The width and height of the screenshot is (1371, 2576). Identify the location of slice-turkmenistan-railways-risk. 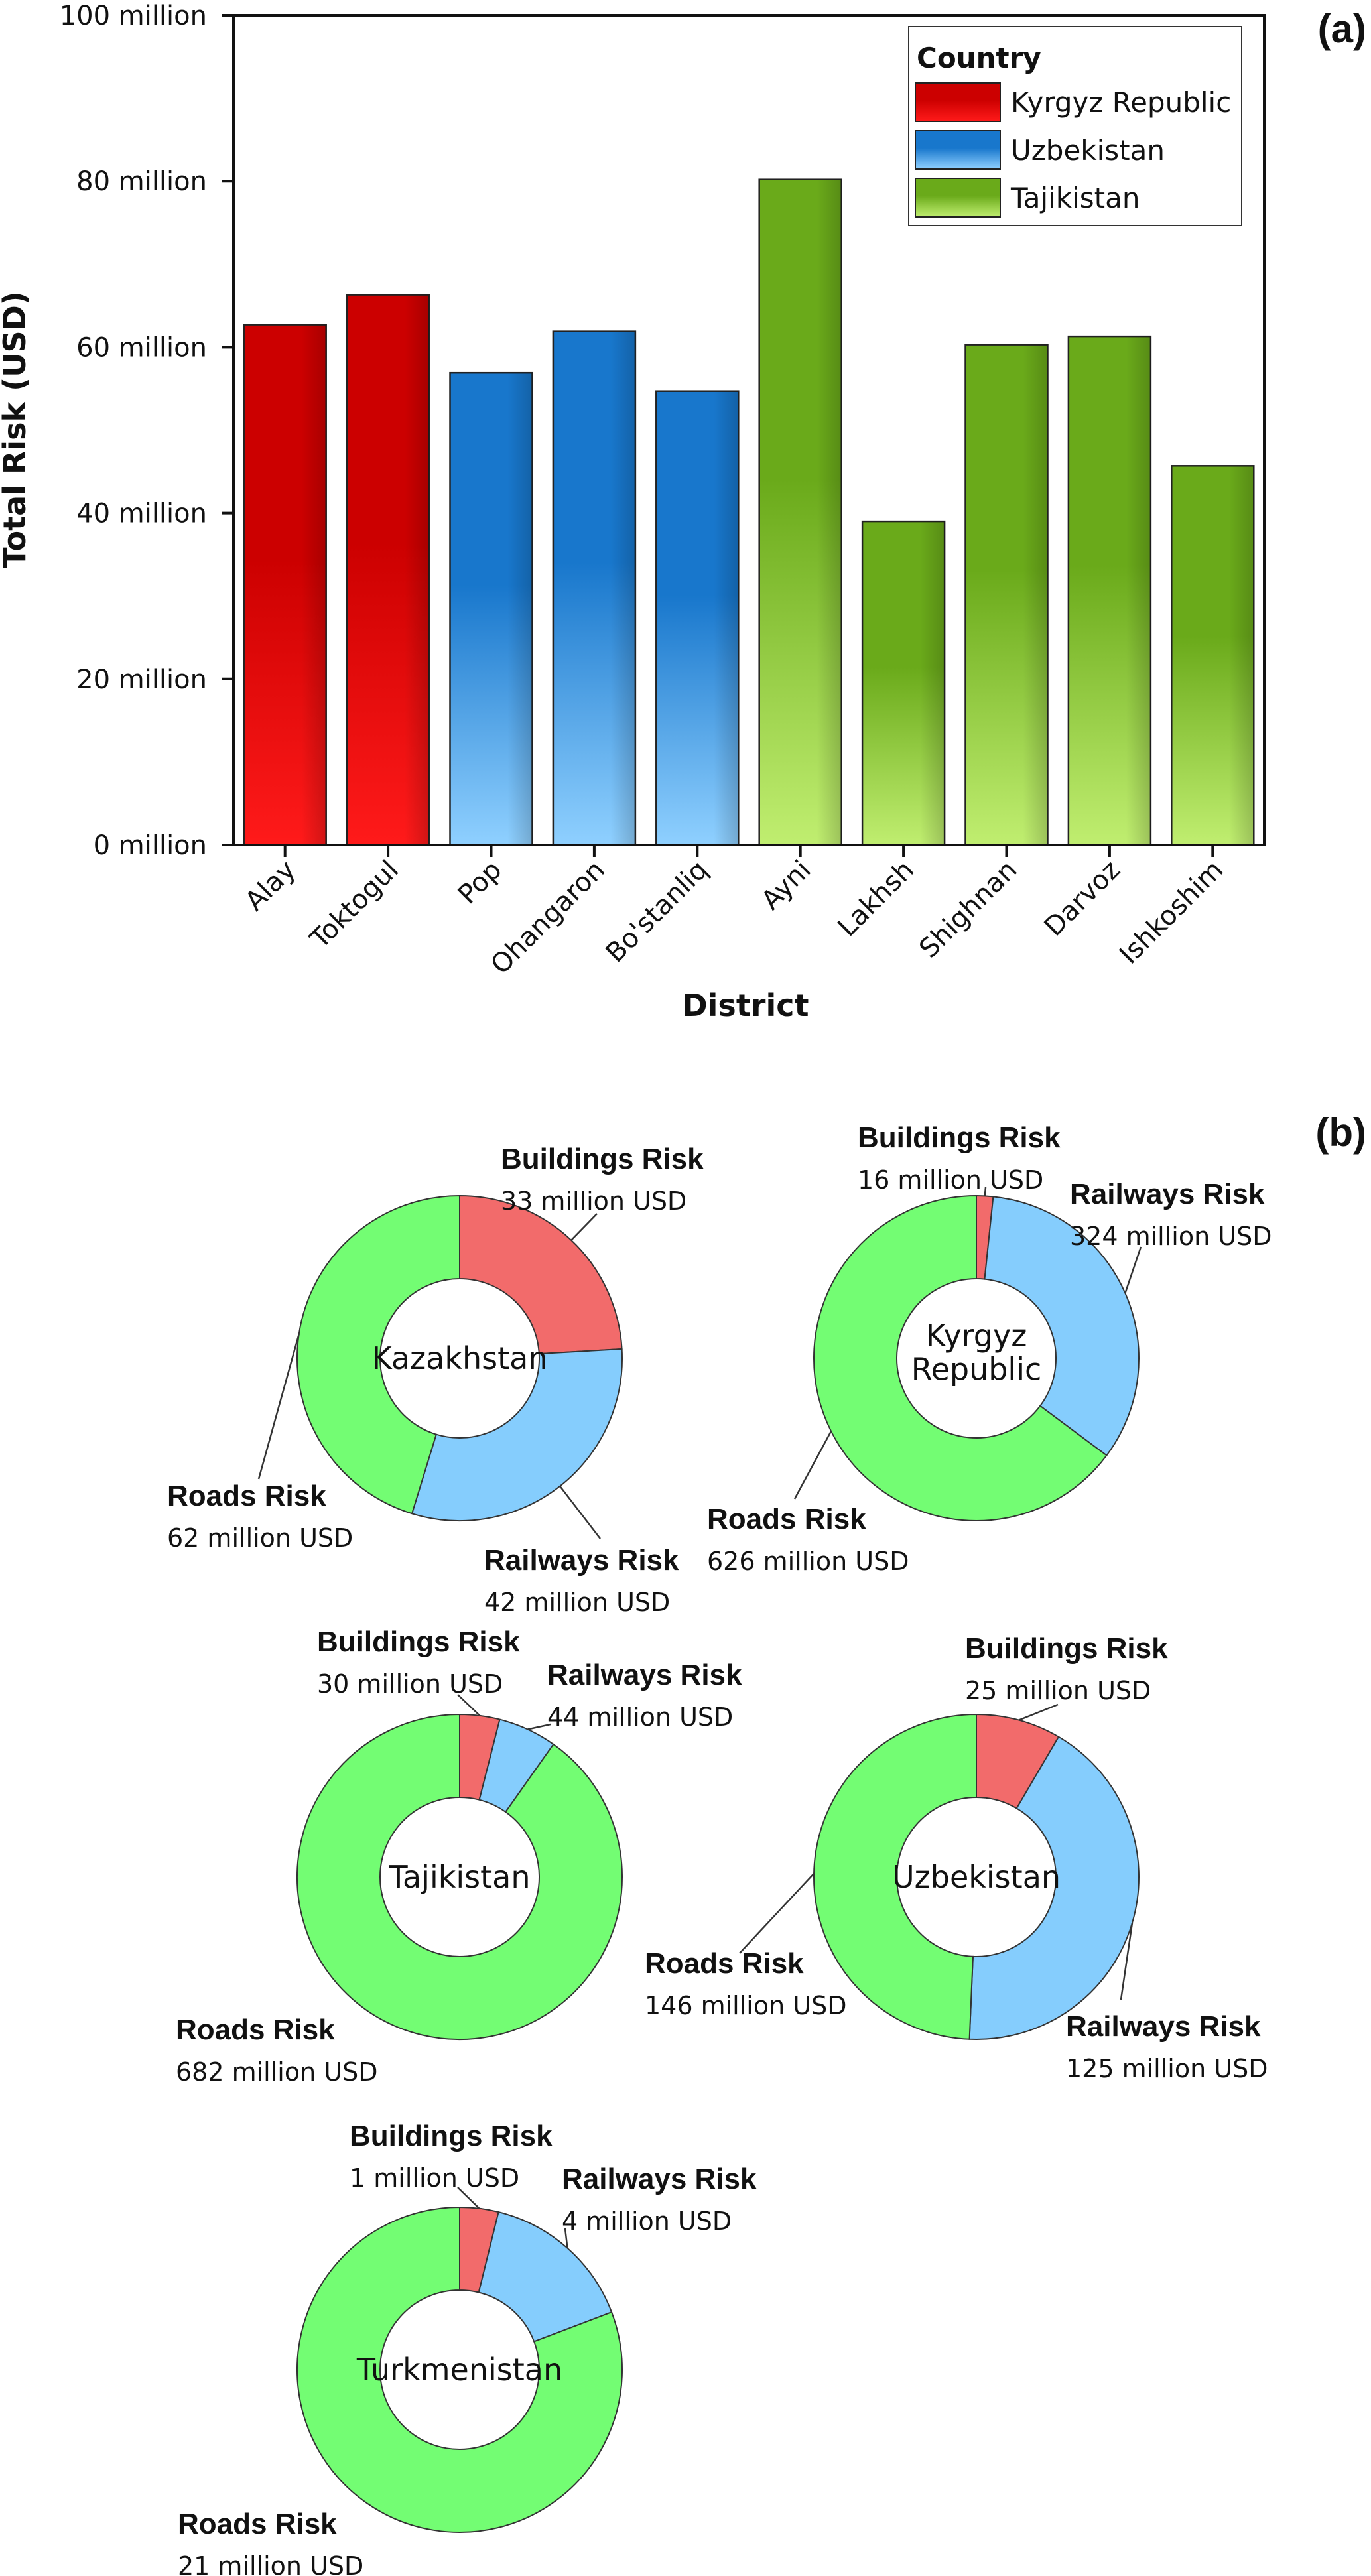
(546, 2277).